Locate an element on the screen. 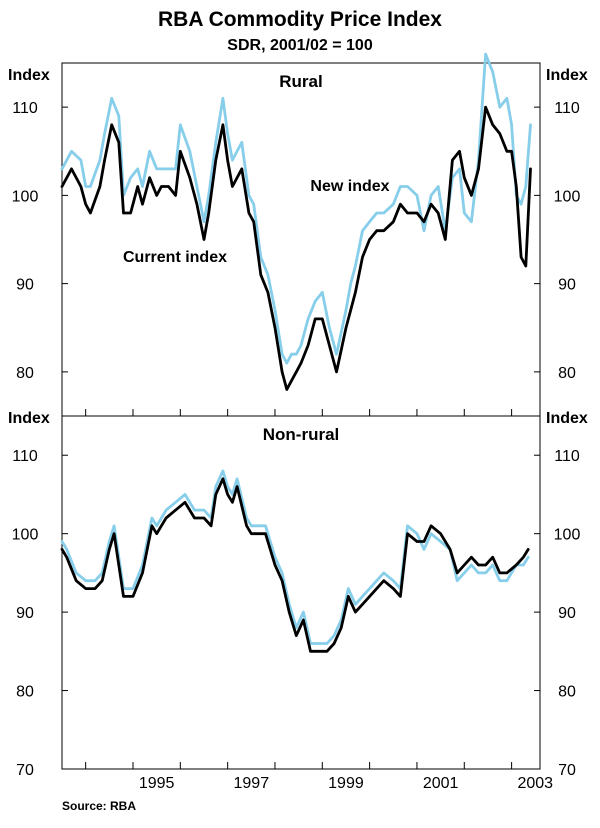 The height and width of the screenshot is (828, 600). xtick-label-1997: 1997 is located at coordinates (252, 783).